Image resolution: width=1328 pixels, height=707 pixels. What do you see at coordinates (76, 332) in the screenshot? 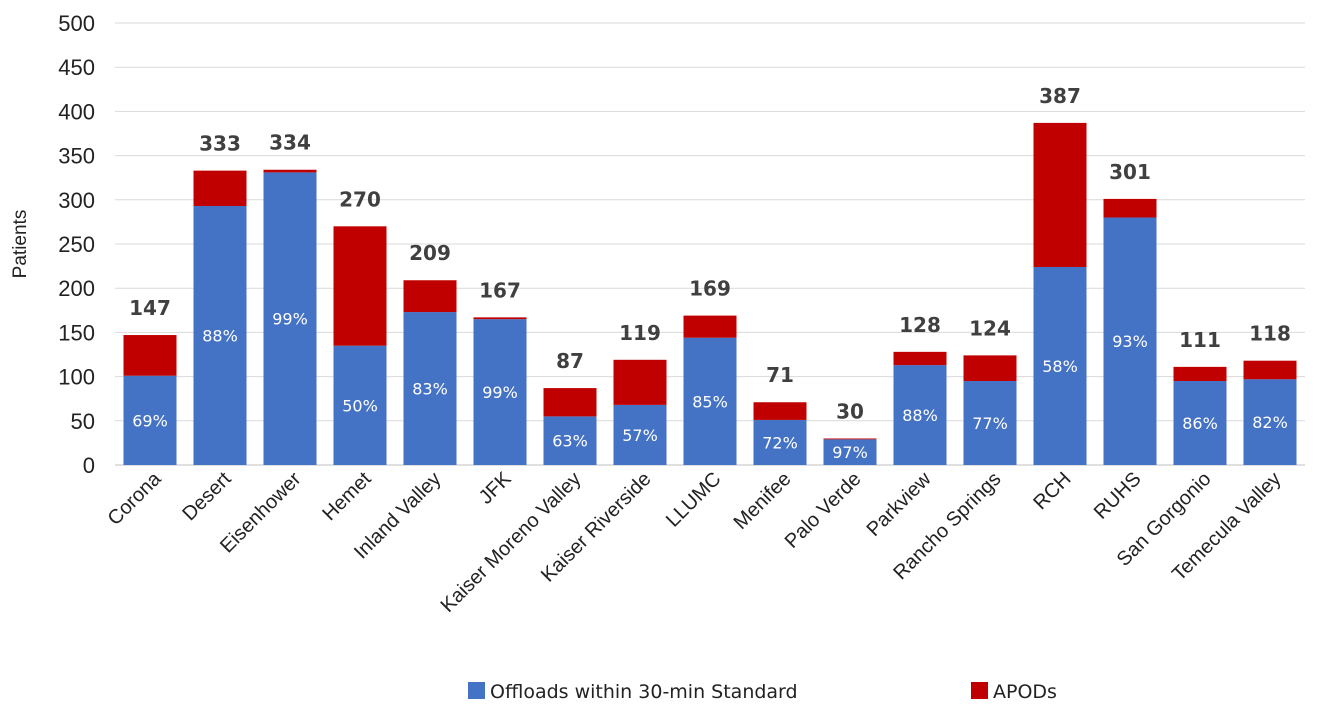
I see `y-tick-label: 150` at bounding box center [76, 332].